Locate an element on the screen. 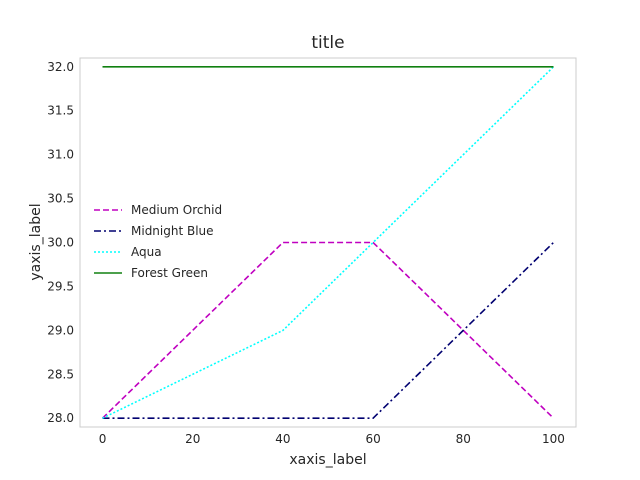 The width and height of the screenshot is (640, 480). y-tick-label: 29.5 is located at coordinates (60, 286).